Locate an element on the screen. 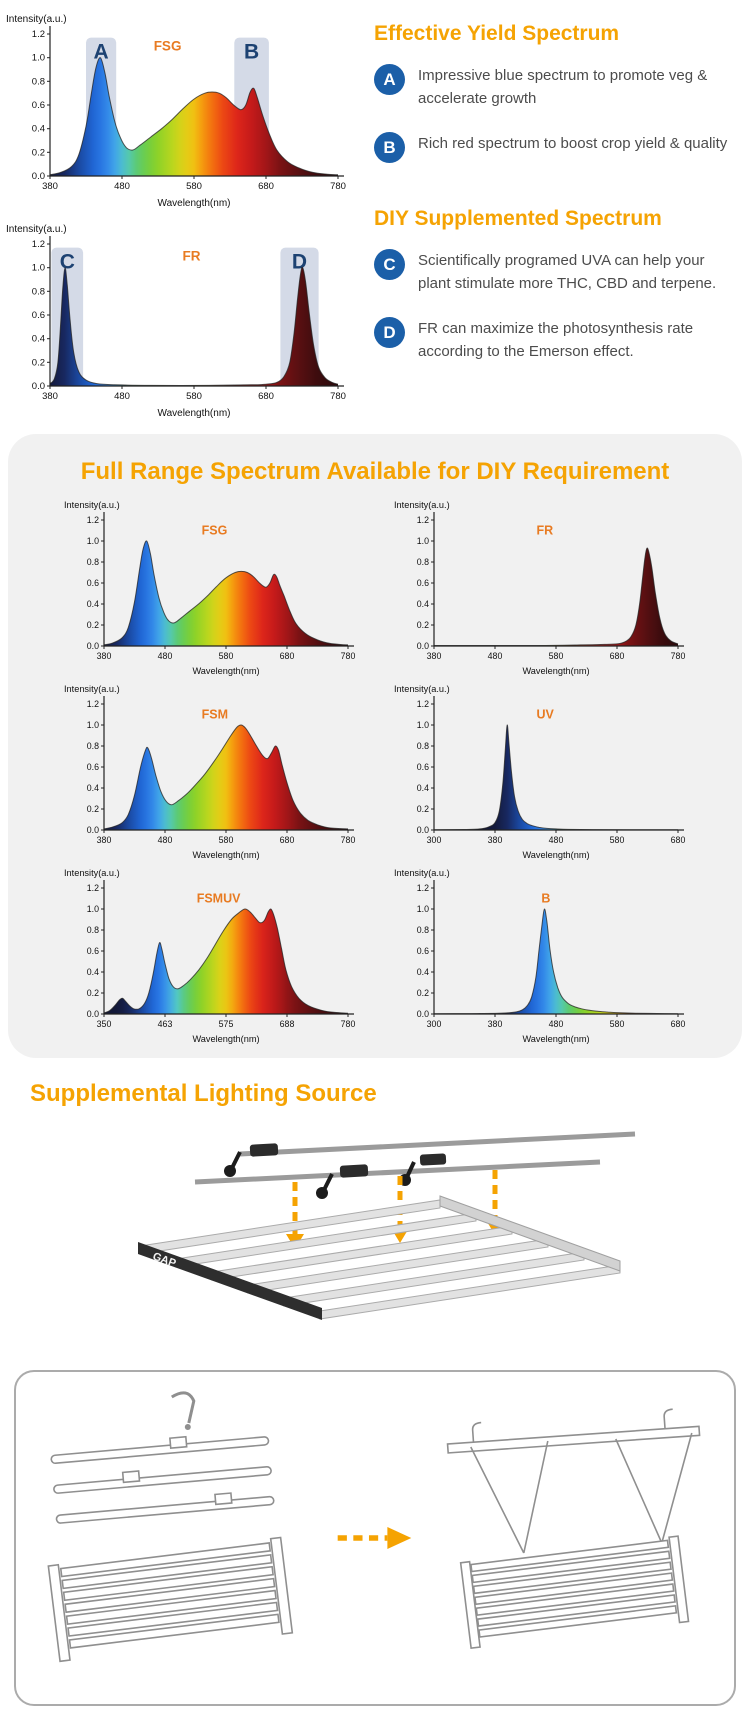  svg-text: FR is located at coordinates (545, 531).